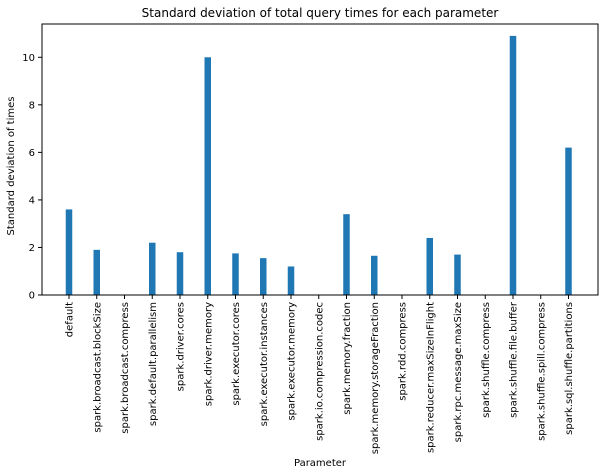 Image resolution: width=606 pixels, height=474 pixels. Describe the element at coordinates (236, 354) in the screenshot. I see `x-tick-label: spark.executor.cores` at that location.